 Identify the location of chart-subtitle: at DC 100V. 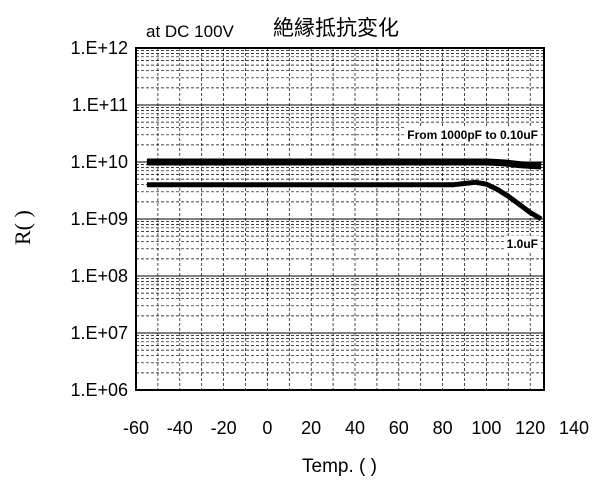
(190, 31).